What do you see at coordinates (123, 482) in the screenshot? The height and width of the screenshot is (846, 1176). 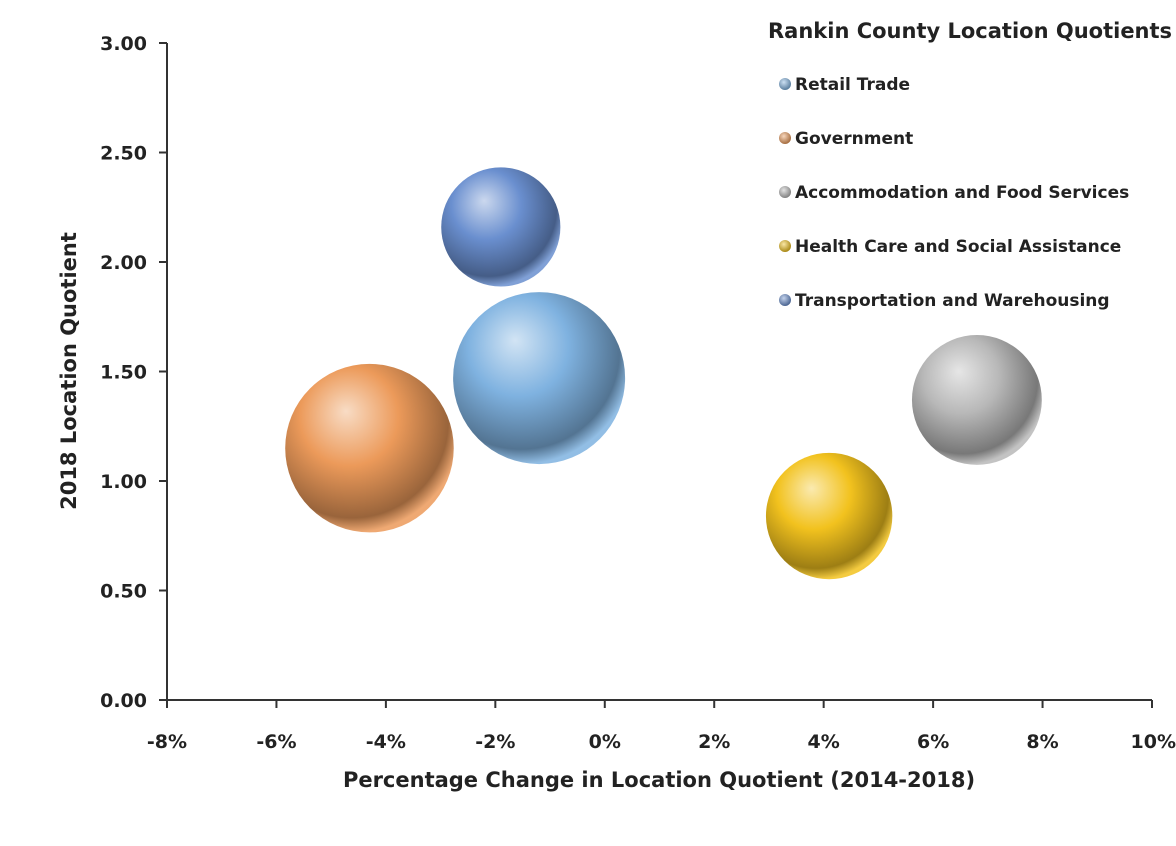 I see `y-tick-label: 1.00` at bounding box center [123, 482].